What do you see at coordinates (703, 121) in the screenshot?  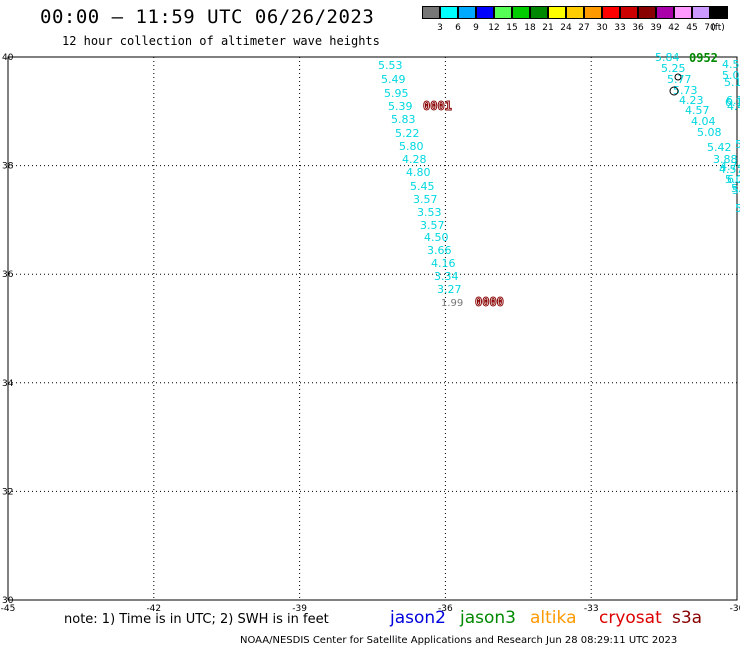 I see `swh-value: 4.04` at bounding box center [703, 121].